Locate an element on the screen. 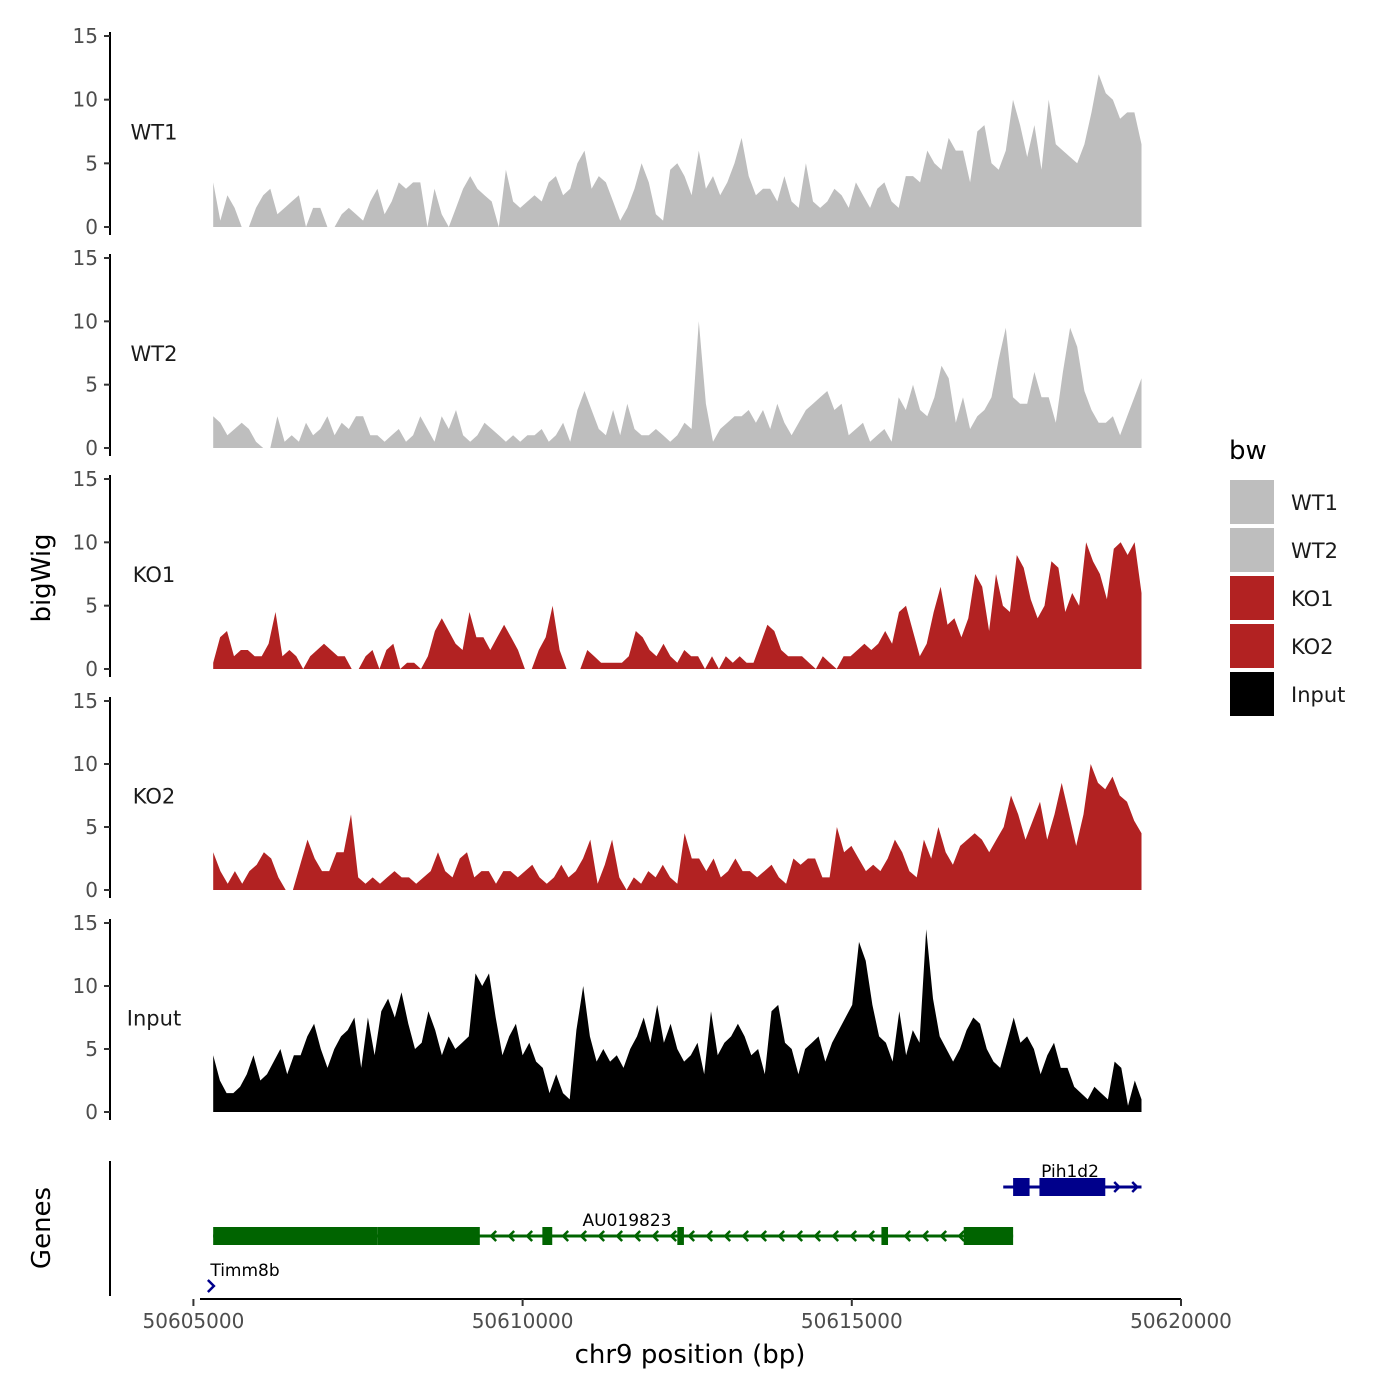 This screenshot has height=1400, width=1400. gene-pih1d2: Pih1d2 is located at coordinates (1072, 1179).